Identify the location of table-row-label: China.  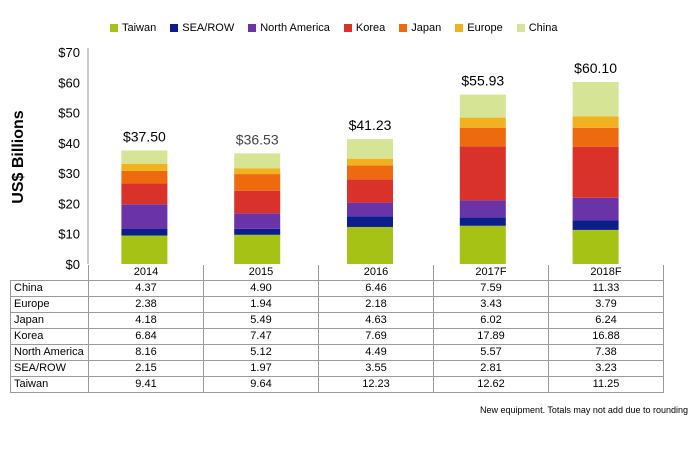
(49, 288).